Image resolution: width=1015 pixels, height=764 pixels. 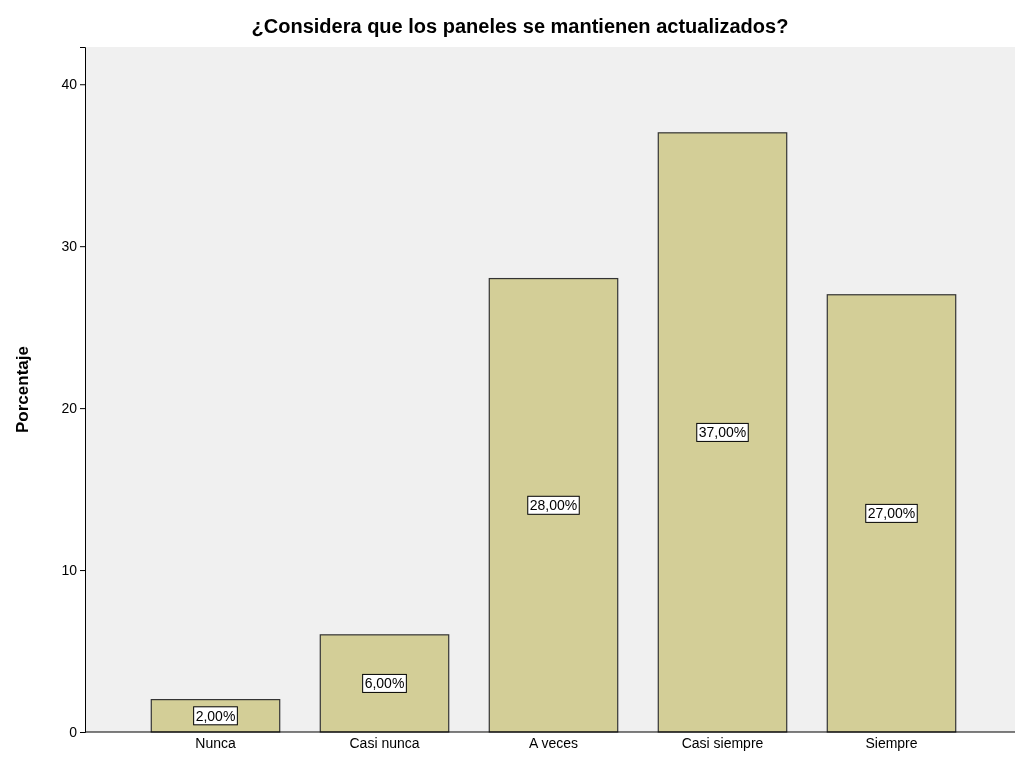 I want to click on y-tick-label: 20, so click(x=69, y=408).